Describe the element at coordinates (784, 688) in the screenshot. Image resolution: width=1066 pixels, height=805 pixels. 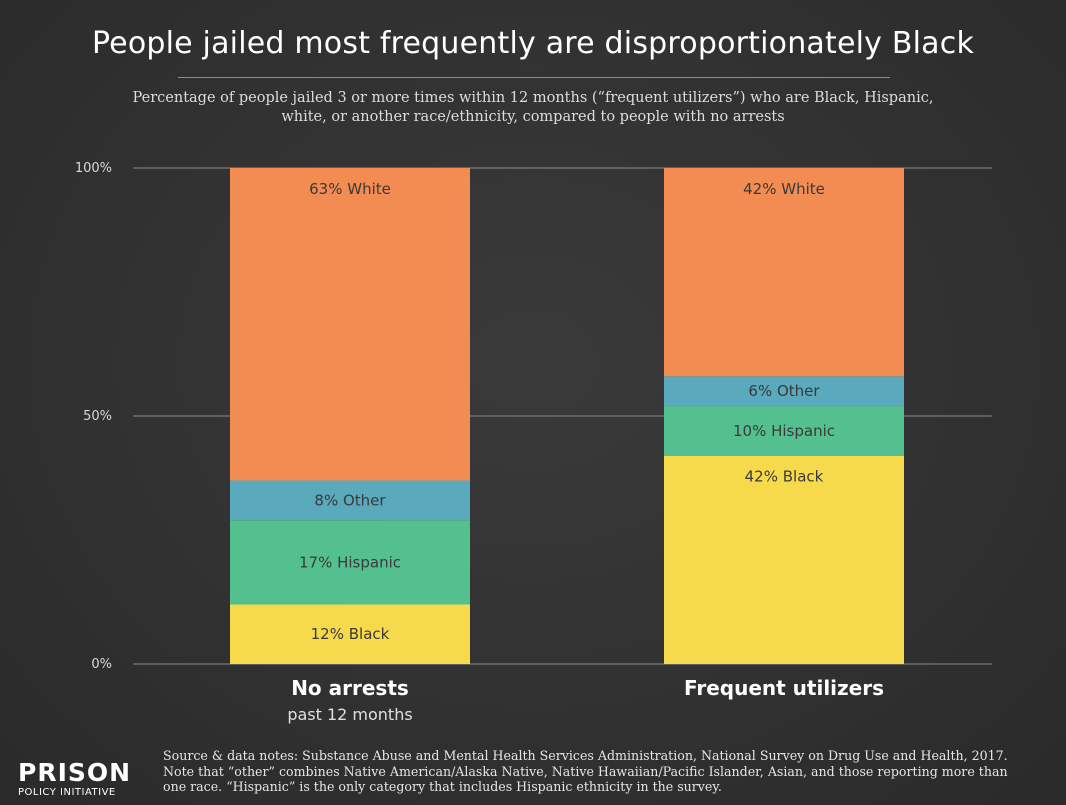
I see `category-label: Frequent utilizers` at that location.